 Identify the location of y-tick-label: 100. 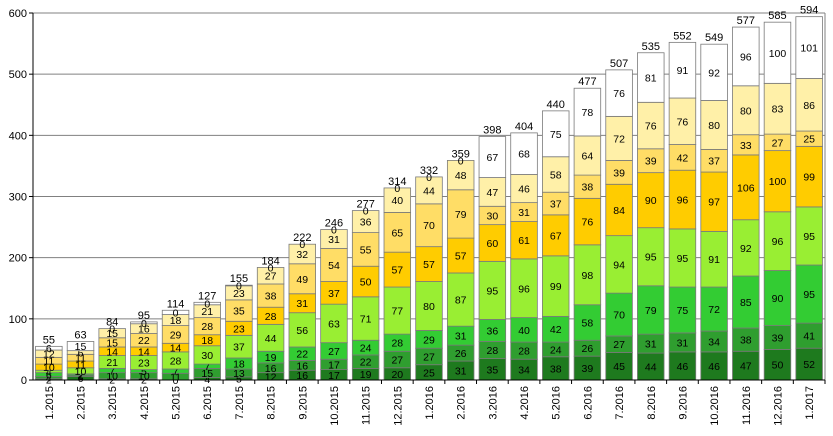
(18, 320).